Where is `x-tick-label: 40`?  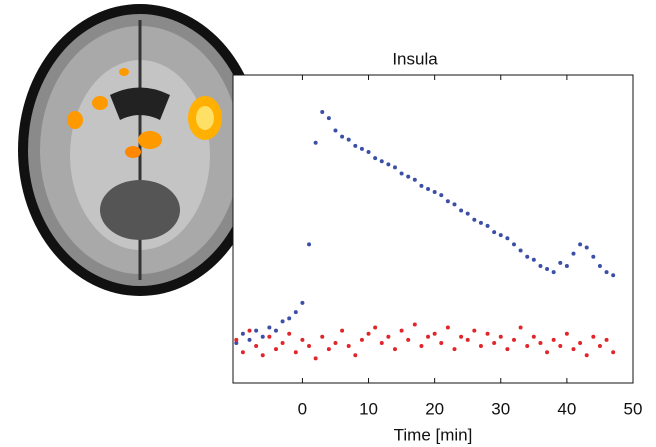 x-tick-label: 40 is located at coordinates (566, 408).